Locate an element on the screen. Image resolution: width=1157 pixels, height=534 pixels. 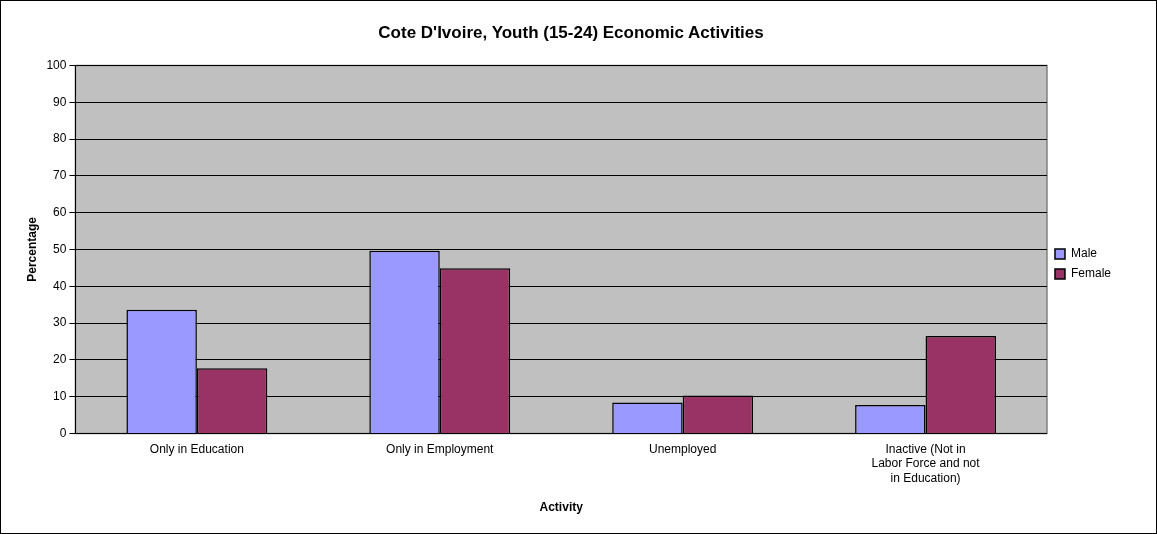
y-tick-label: 30 is located at coordinates (60, 322).